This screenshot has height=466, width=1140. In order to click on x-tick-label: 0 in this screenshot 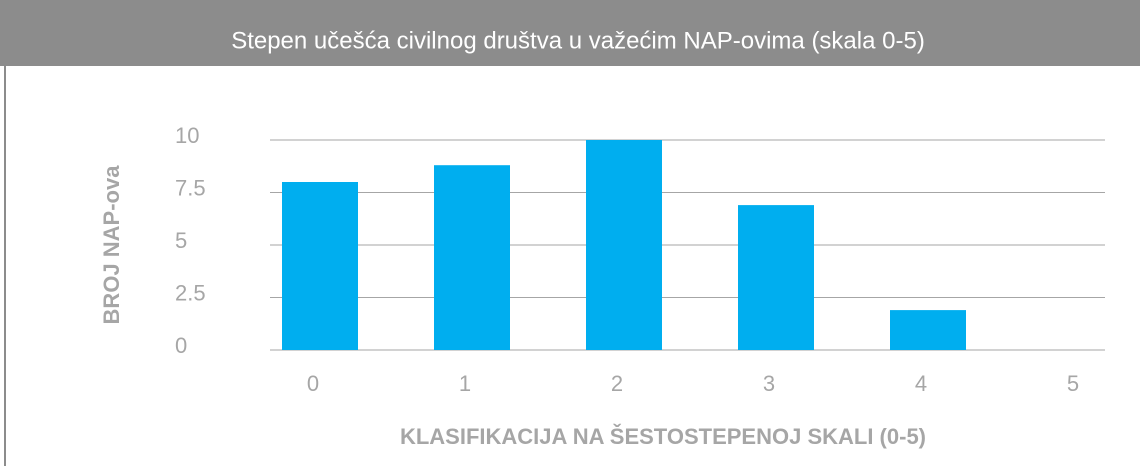, I will do `click(313, 383)`.